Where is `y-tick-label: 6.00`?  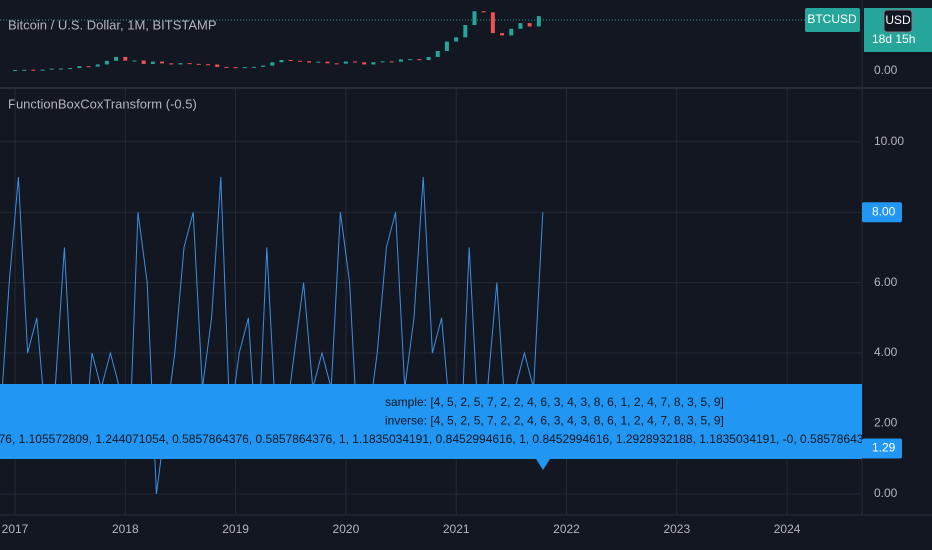 y-tick-label: 6.00 is located at coordinates (886, 282).